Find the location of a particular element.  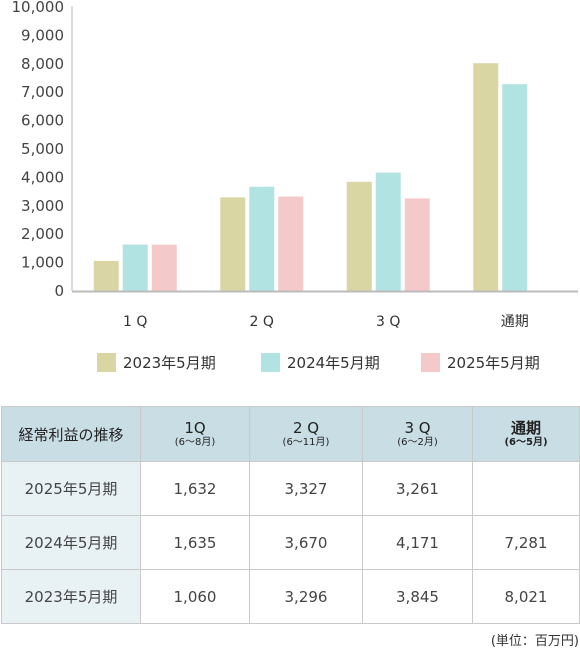

table-cell: 8,021 is located at coordinates (526, 596).